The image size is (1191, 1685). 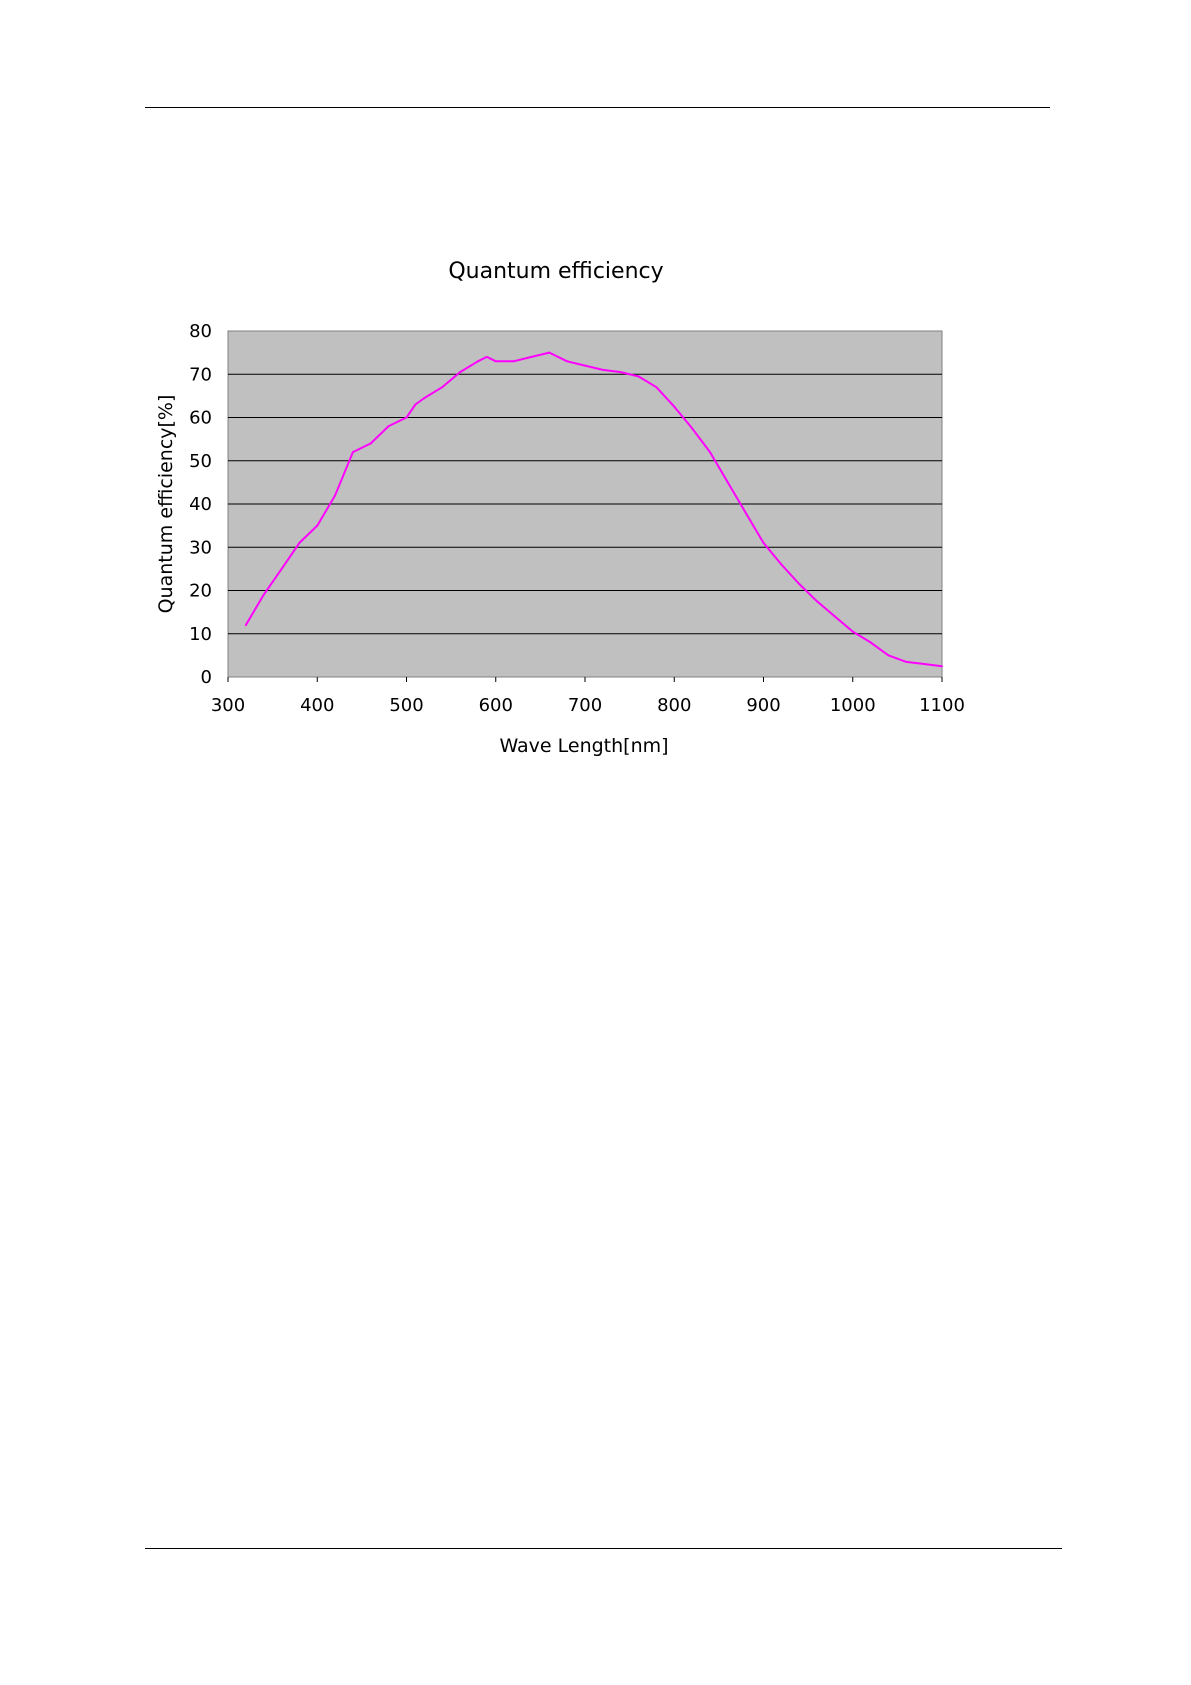 What do you see at coordinates (942, 705) in the screenshot?
I see `x-tick-label: 1100` at bounding box center [942, 705].